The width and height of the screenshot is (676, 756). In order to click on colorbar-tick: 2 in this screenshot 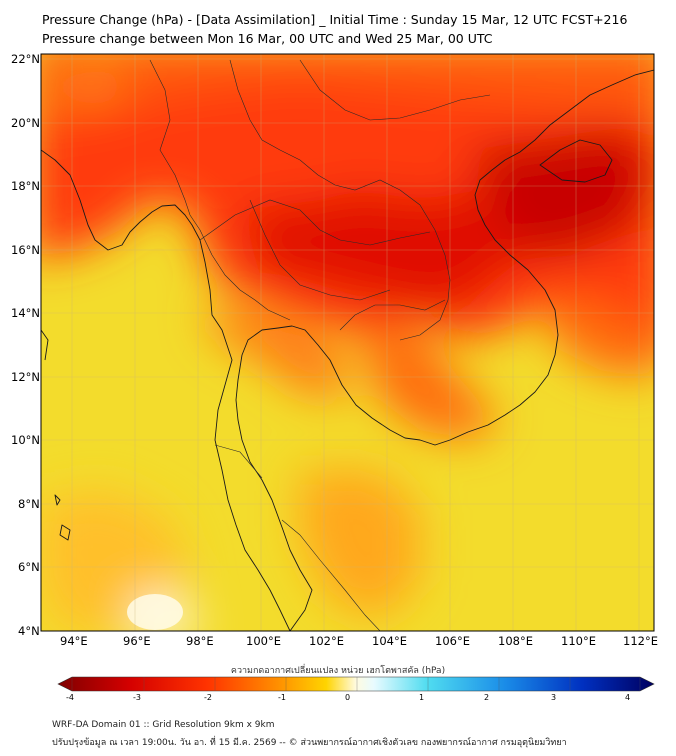, I will do `click(487, 697)`.